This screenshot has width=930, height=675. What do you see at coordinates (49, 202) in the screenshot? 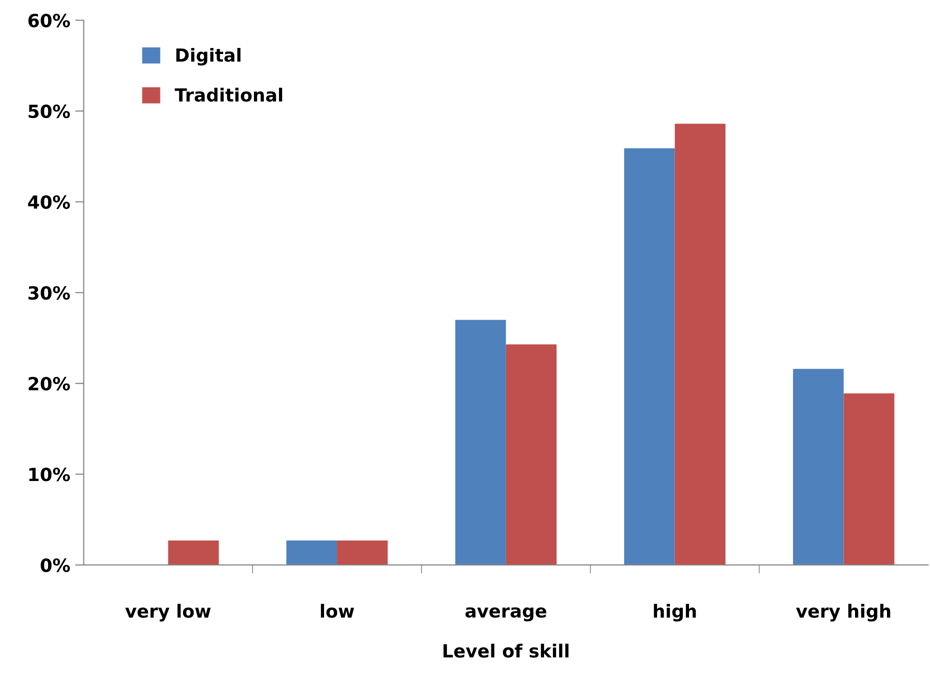
I see `y-tick-label: 40%` at bounding box center [49, 202].